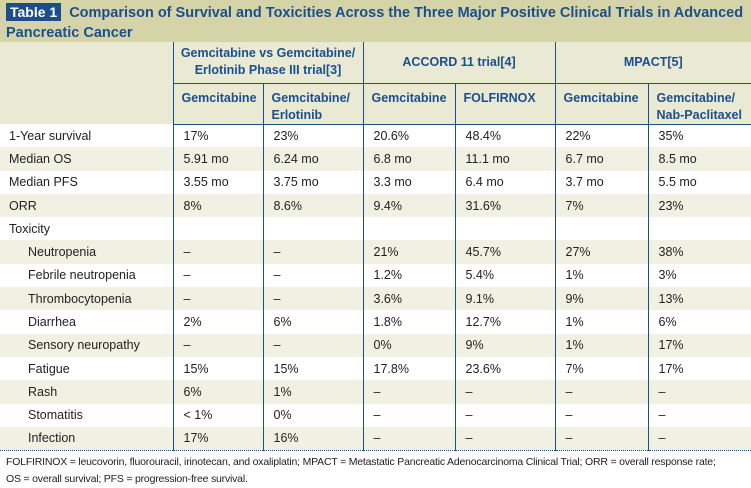 Image resolution: width=751 pixels, height=488 pixels. Describe the element at coordinates (217, 159) in the screenshot. I see `table-cell: 5.91 mo` at that location.